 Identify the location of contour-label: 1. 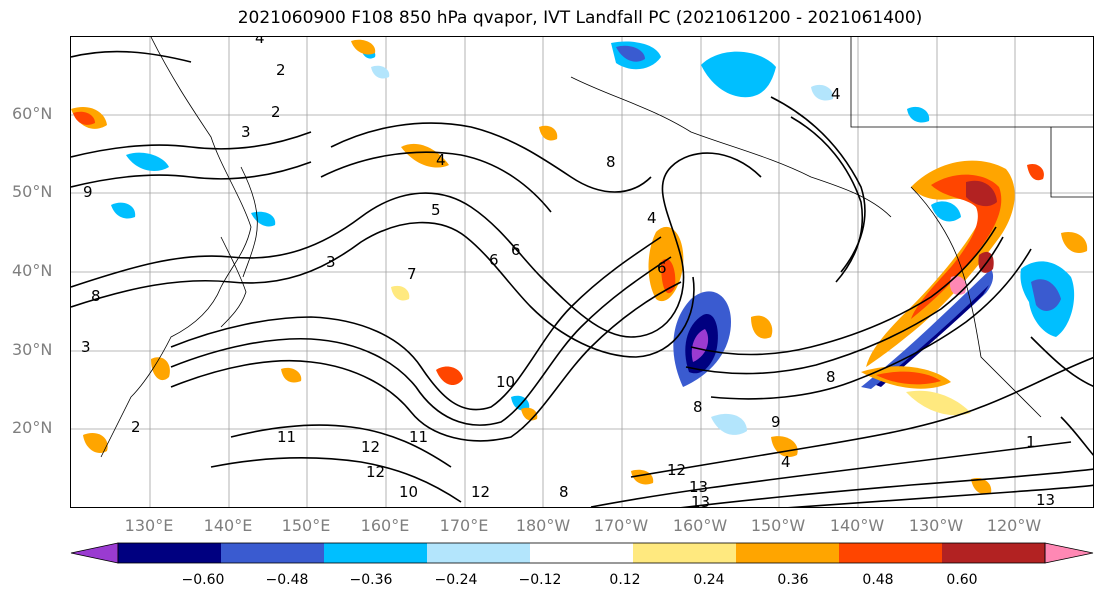
(1031, 442).